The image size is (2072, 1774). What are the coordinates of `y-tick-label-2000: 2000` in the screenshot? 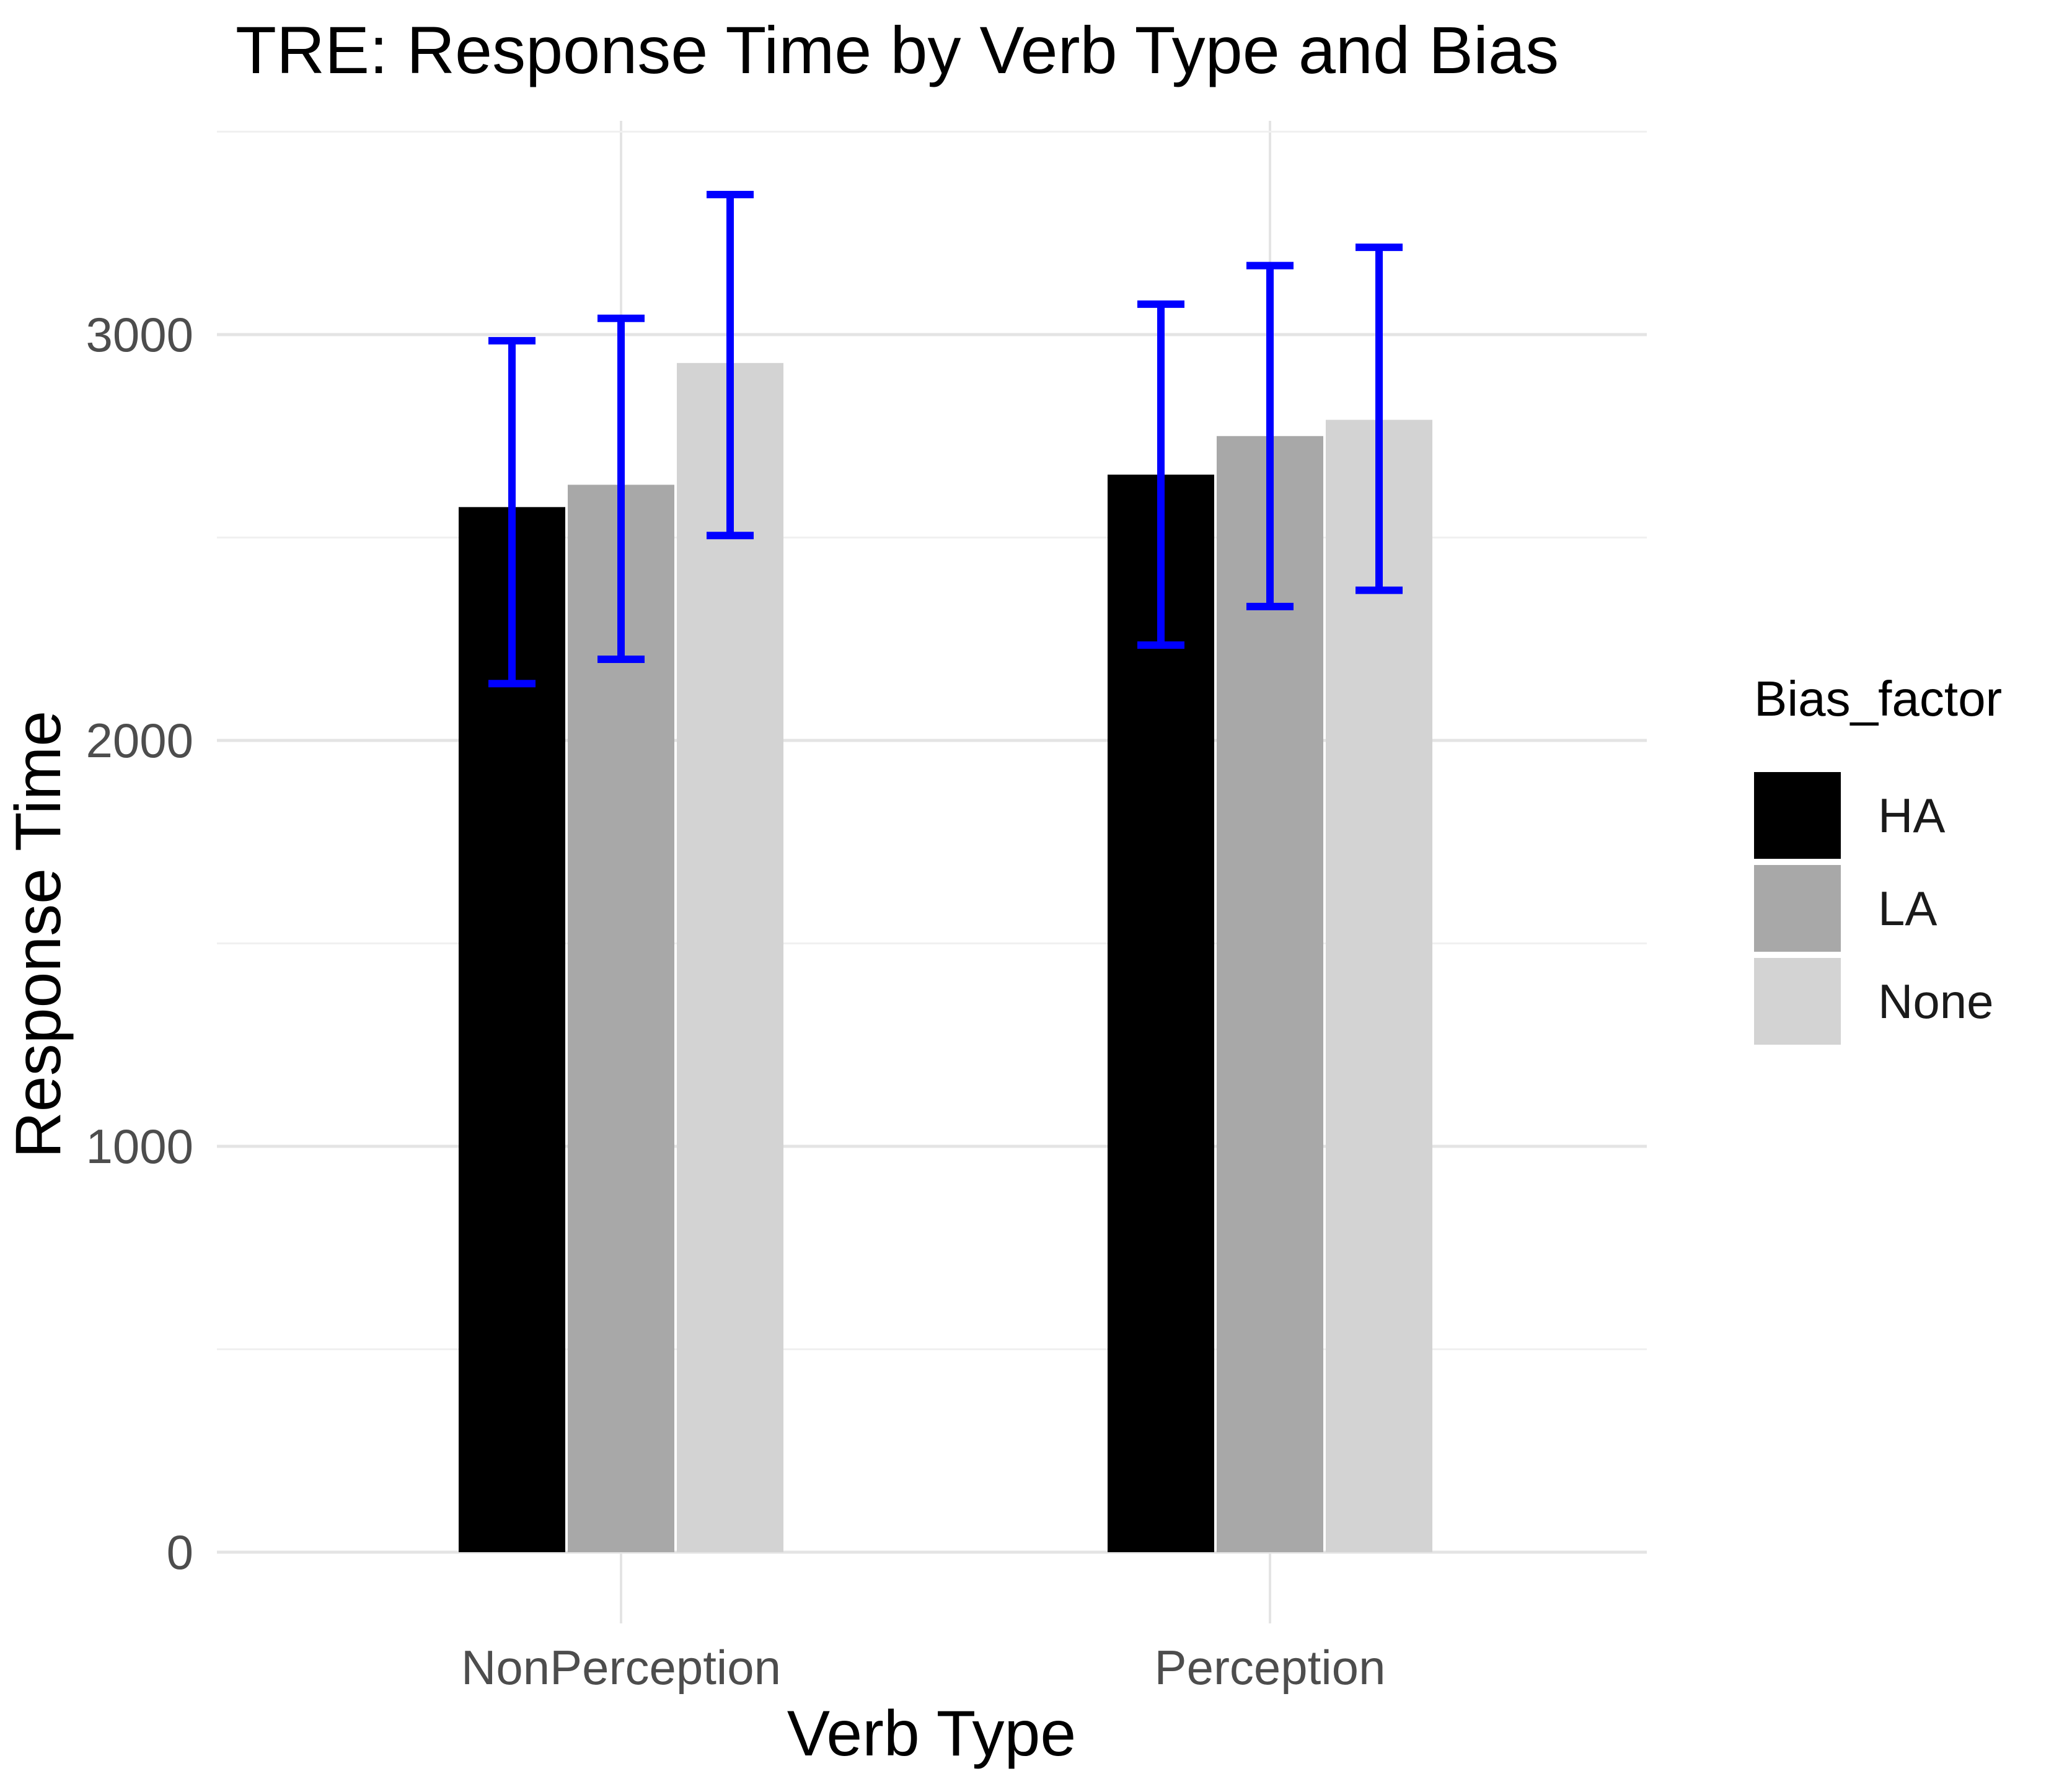 It's located at (140, 740).